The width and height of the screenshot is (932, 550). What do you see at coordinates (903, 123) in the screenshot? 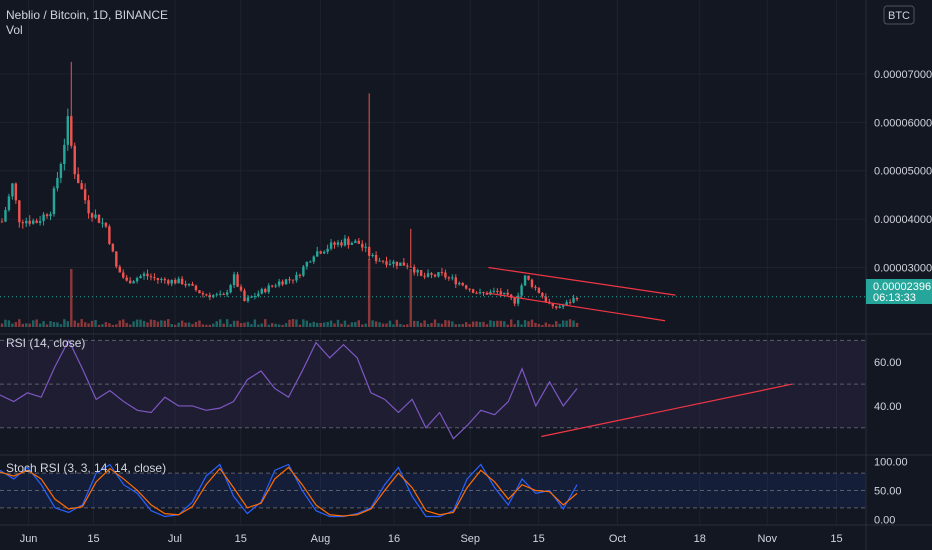
I see `y-tick-label: 0.00006000` at bounding box center [903, 123].